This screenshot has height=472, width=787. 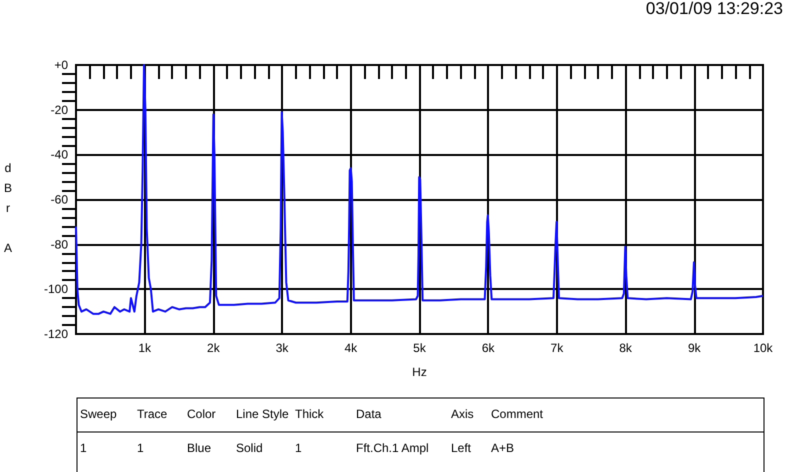 I want to click on text: Comment, so click(x=517, y=414).